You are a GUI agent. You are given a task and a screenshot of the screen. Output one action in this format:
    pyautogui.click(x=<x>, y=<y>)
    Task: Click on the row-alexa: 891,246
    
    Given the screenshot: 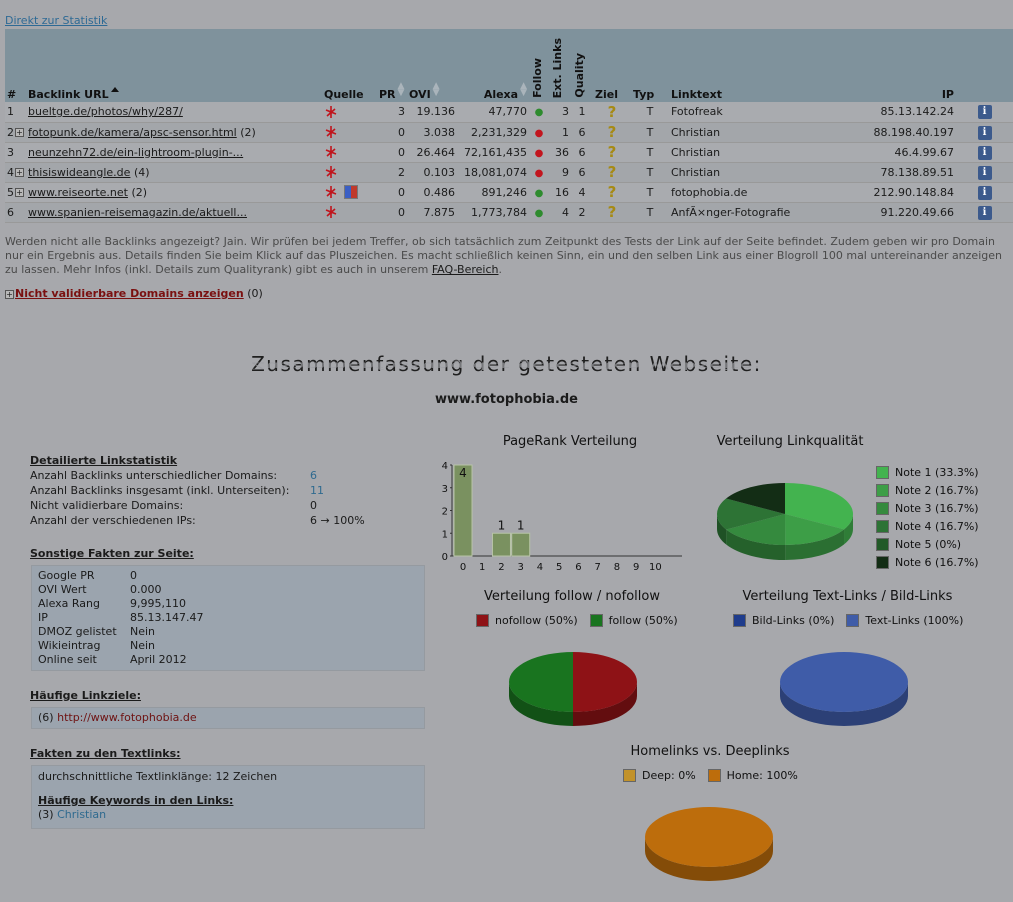 What is the action you would take?
    pyautogui.click(x=493, y=192)
    